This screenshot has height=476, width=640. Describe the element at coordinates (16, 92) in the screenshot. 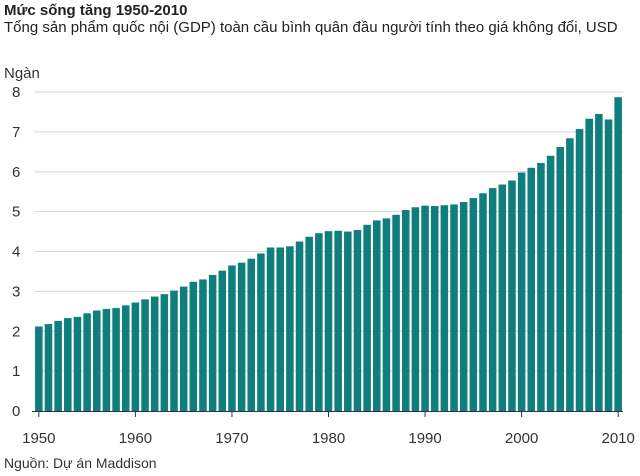

I see `y-tick-label: 8` at that location.